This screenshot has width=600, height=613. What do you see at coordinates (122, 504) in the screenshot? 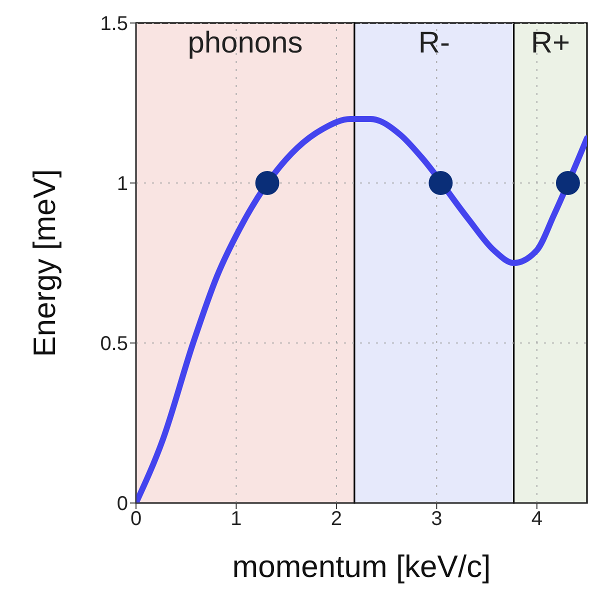
I see `y-tick-label: 0` at bounding box center [122, 504].